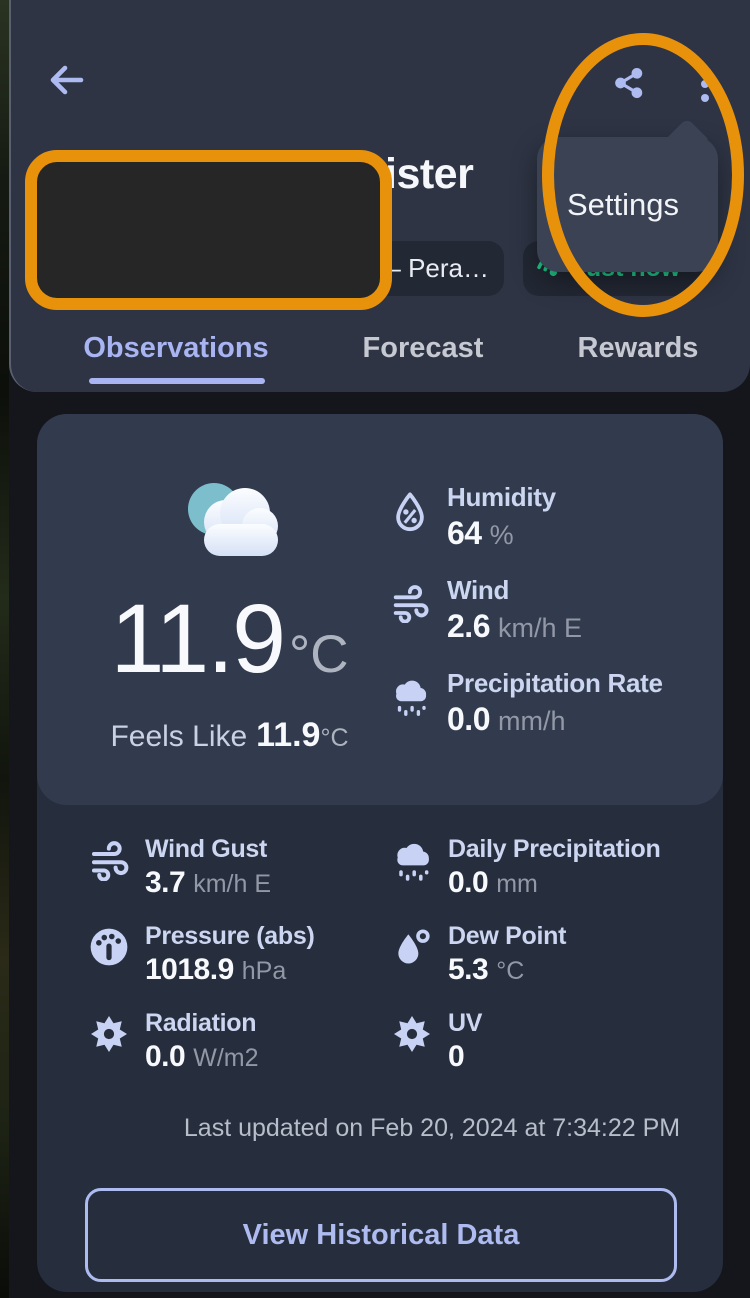  I want to click on stat-daily-precipitation: Daily Precipitation 0.0 mm, so click(541, 870).